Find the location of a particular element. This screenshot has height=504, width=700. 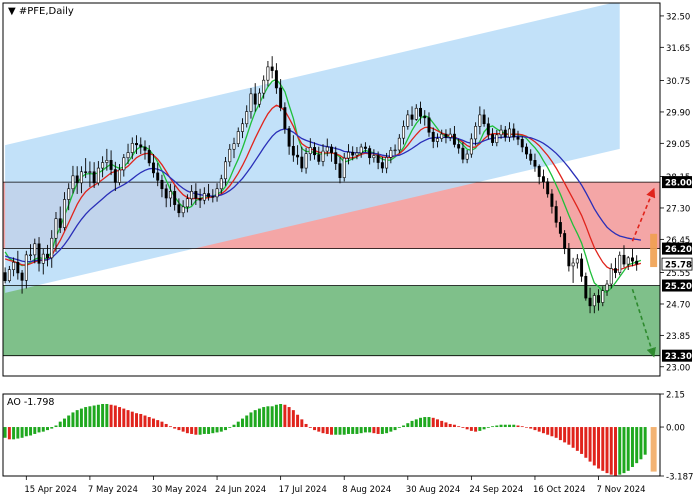

level-label-box is located at coordinates (677, 355).